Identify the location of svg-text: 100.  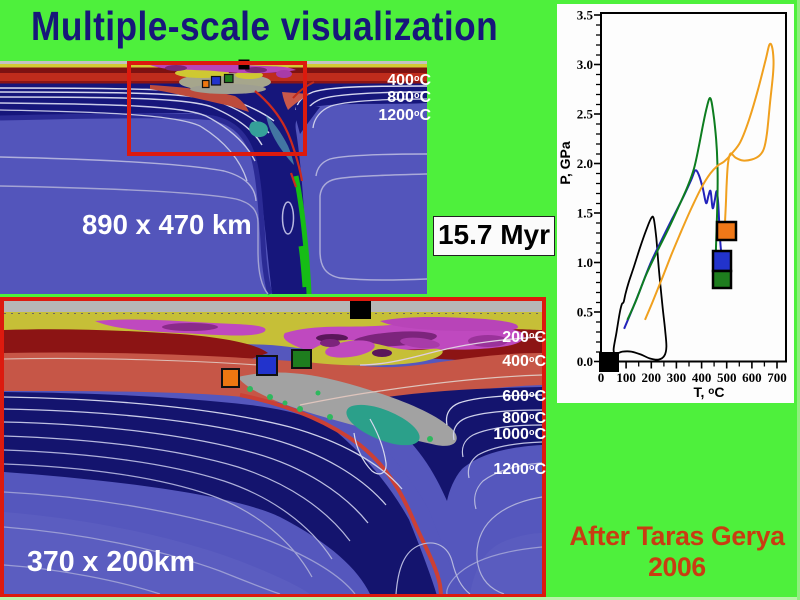
(626, 377).